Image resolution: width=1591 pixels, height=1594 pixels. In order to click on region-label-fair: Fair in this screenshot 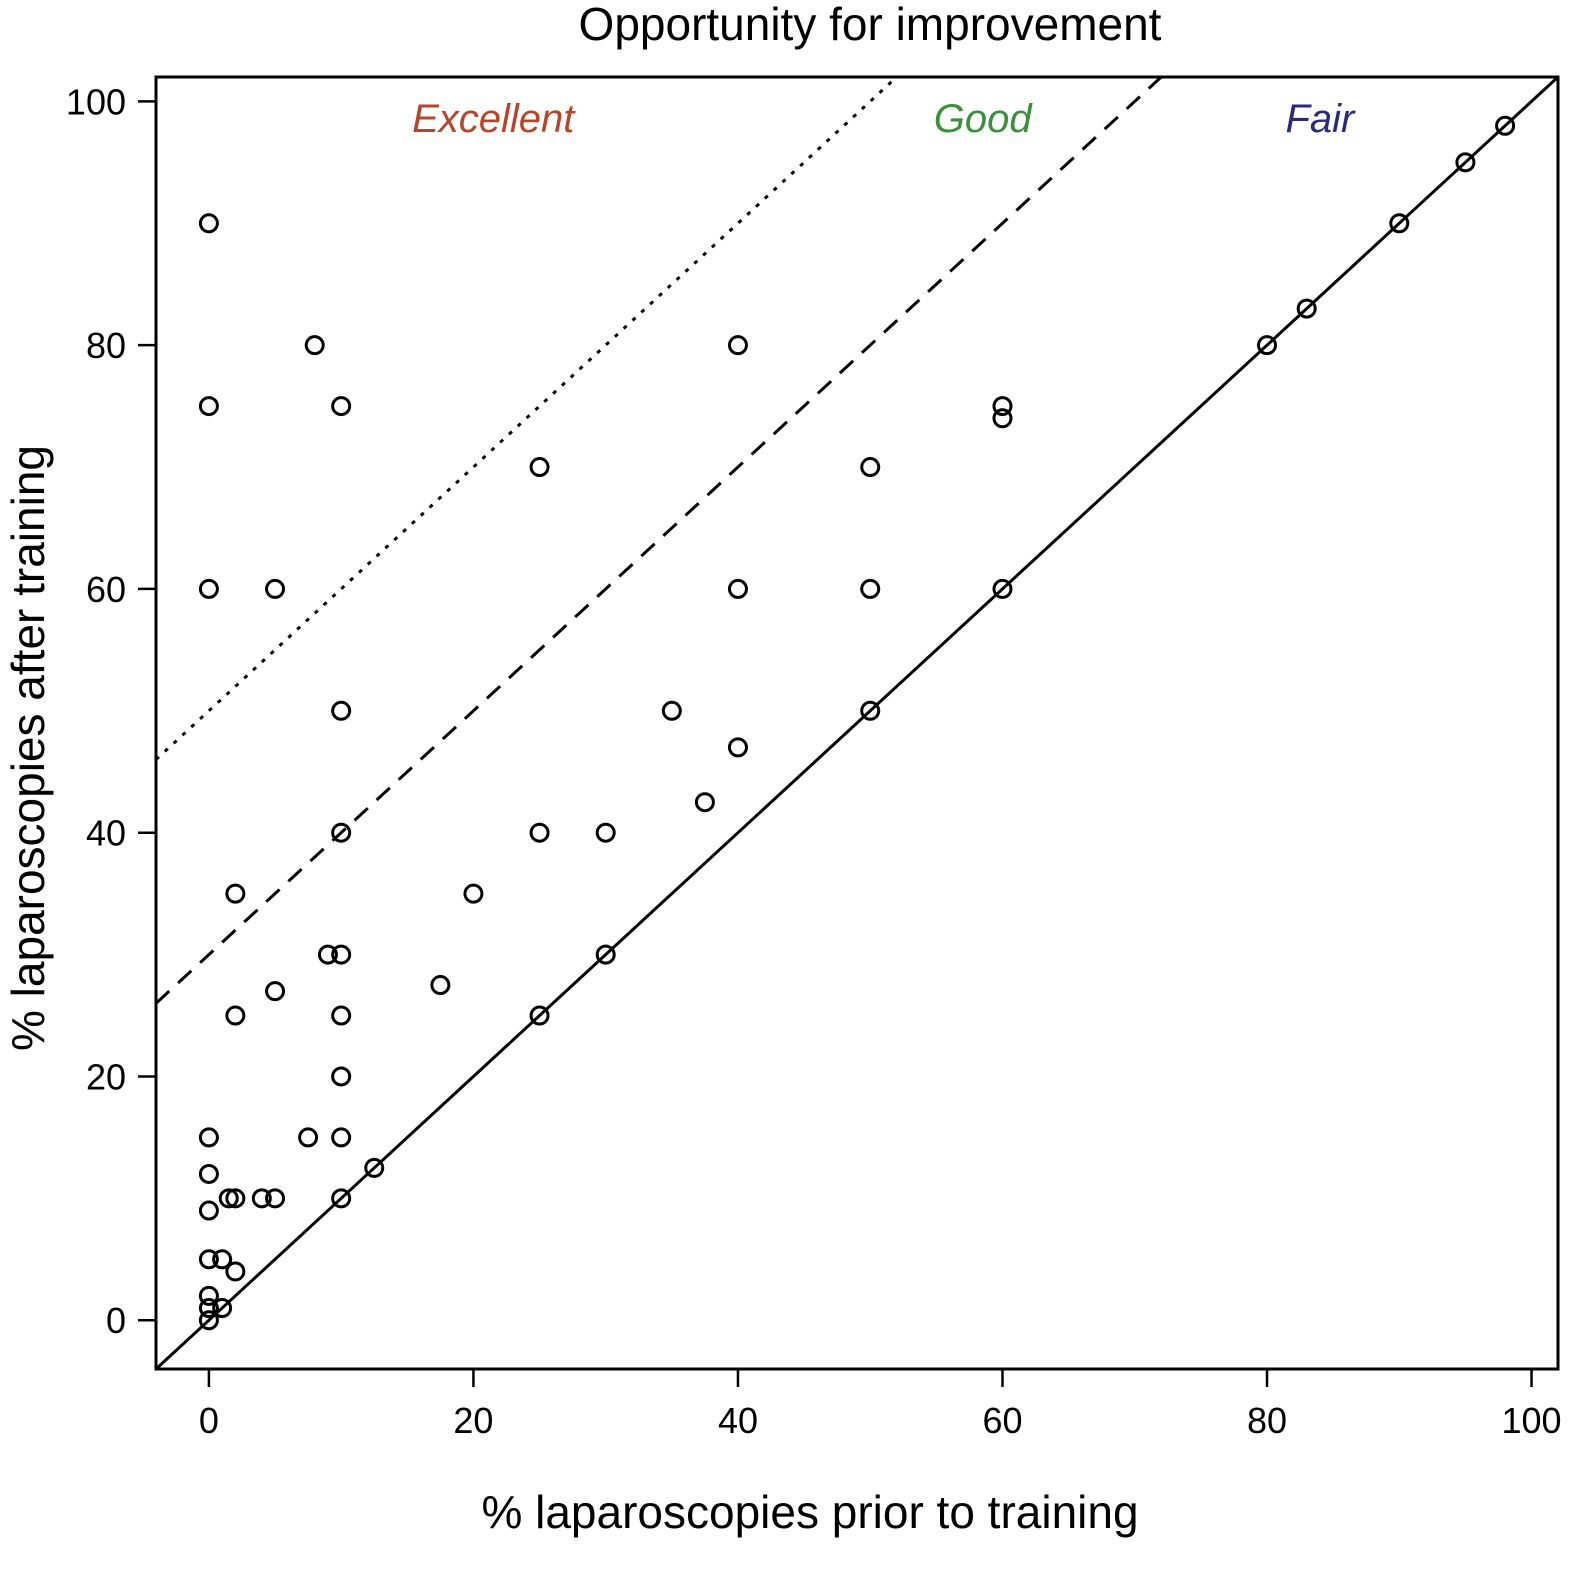, I will do `click(1320, 119)`.